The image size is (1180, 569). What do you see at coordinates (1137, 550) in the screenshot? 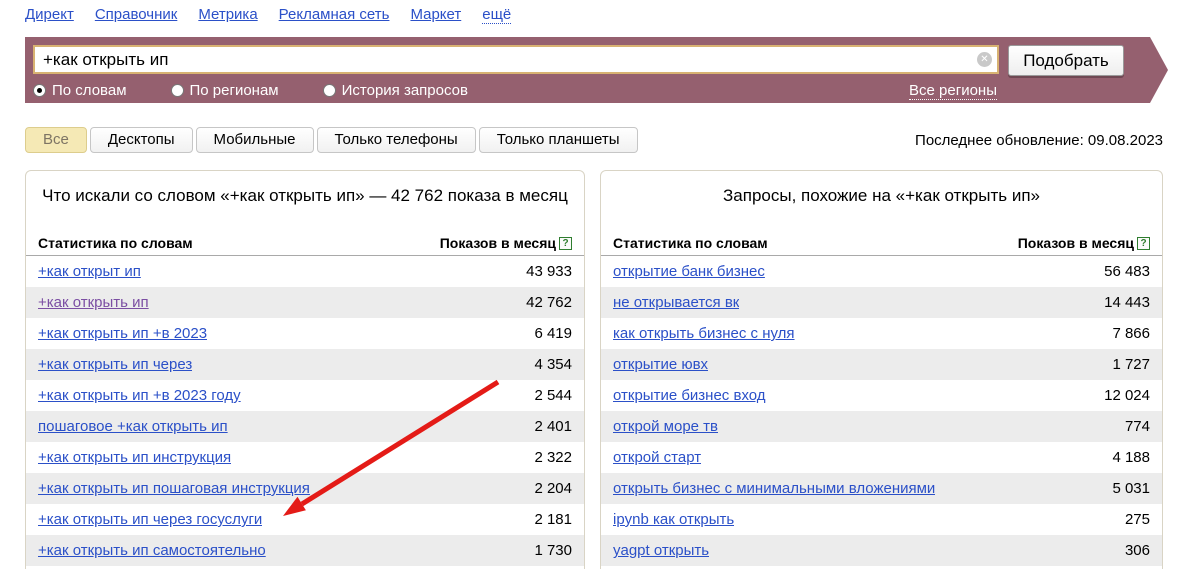
I see `impressions-count: 306` at bounding box center [1137, 550].